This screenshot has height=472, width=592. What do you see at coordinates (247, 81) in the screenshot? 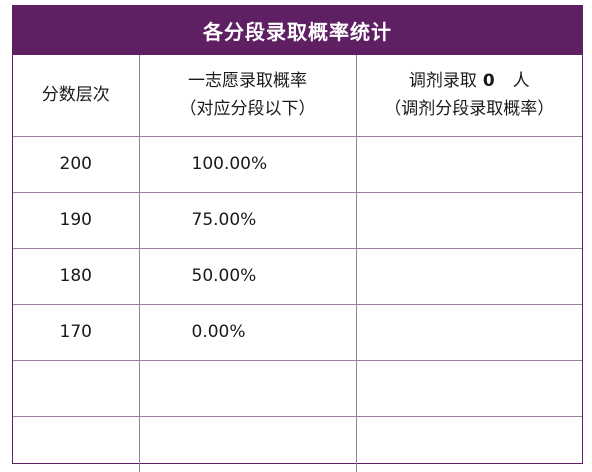
I see `header-first-choice-label: 一志愿录取概率` at bounding box center [247, 81].